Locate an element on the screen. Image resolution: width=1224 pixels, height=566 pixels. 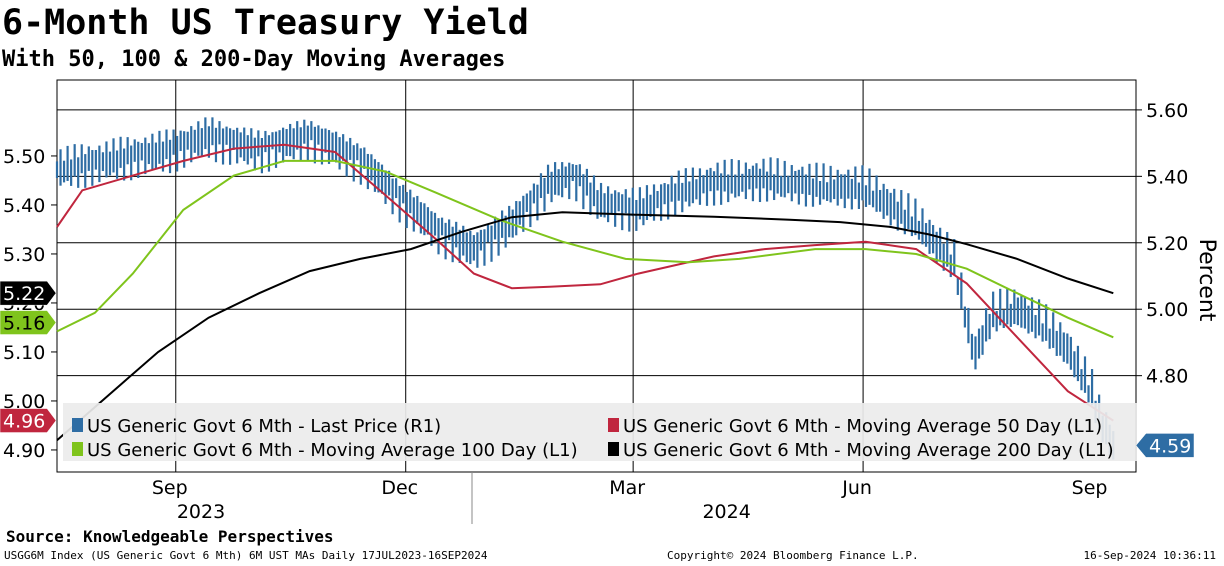
x-axis-tick-label: Jun is located at coordinates (856, 488).